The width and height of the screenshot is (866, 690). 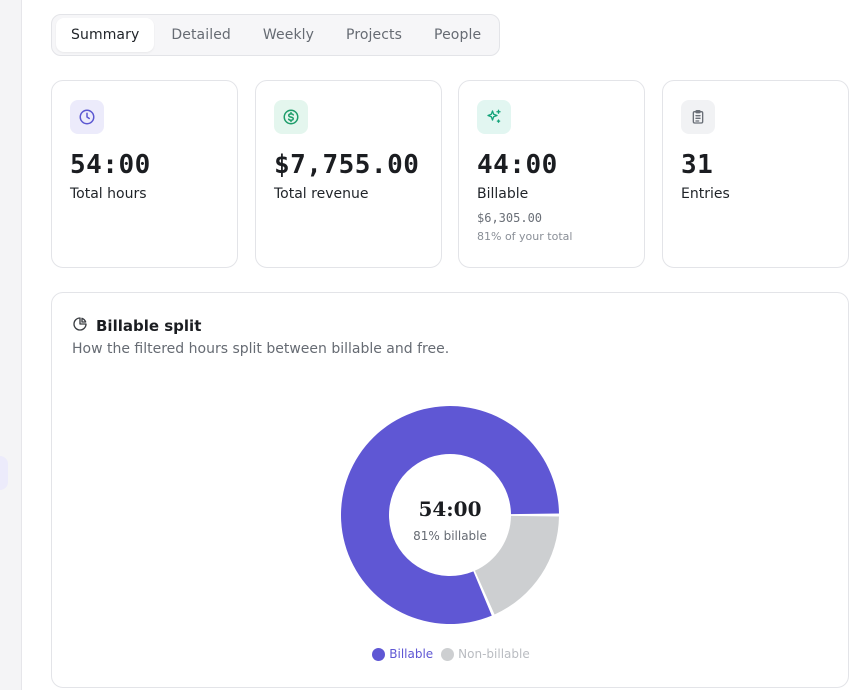 What do you see at coordinates (110, 165) in the screenshot?
I see `total-hours-value: 54:00` at bounding box center [110, 165].